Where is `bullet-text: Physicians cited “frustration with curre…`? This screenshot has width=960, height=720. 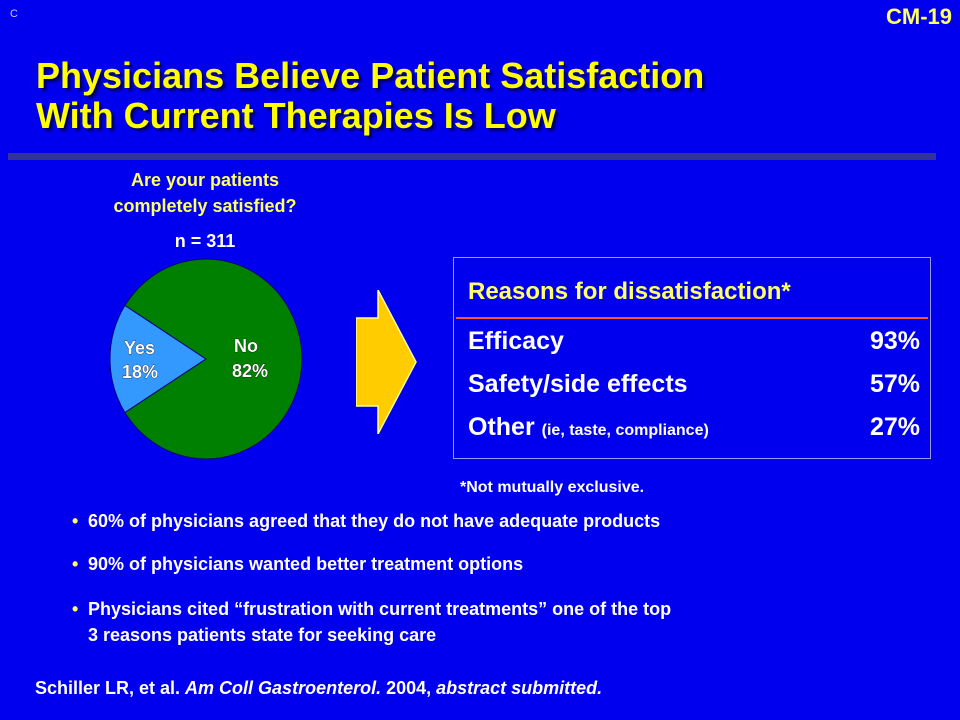 bullet-text: Physicians cited “frustration with curre… is located at coordinates (490, 622).